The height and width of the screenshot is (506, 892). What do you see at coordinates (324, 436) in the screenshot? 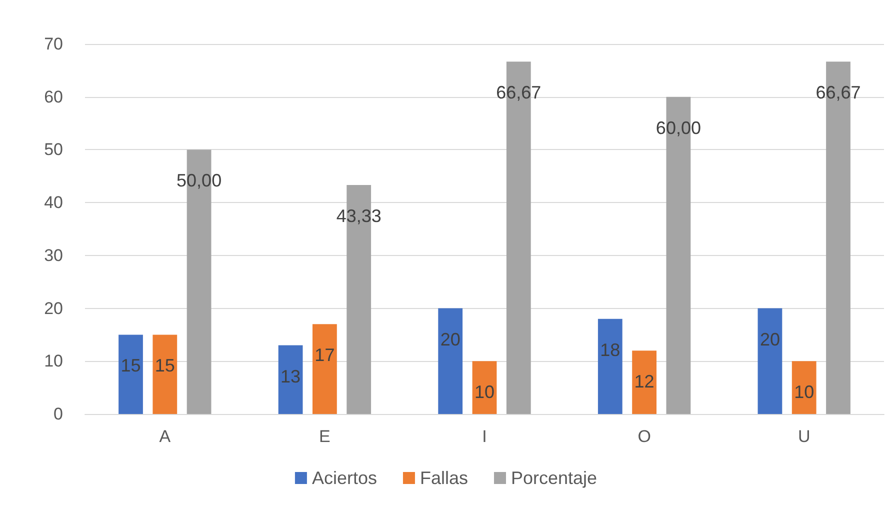
I see `x-tick-label: E` at bounding box center [324, 436].